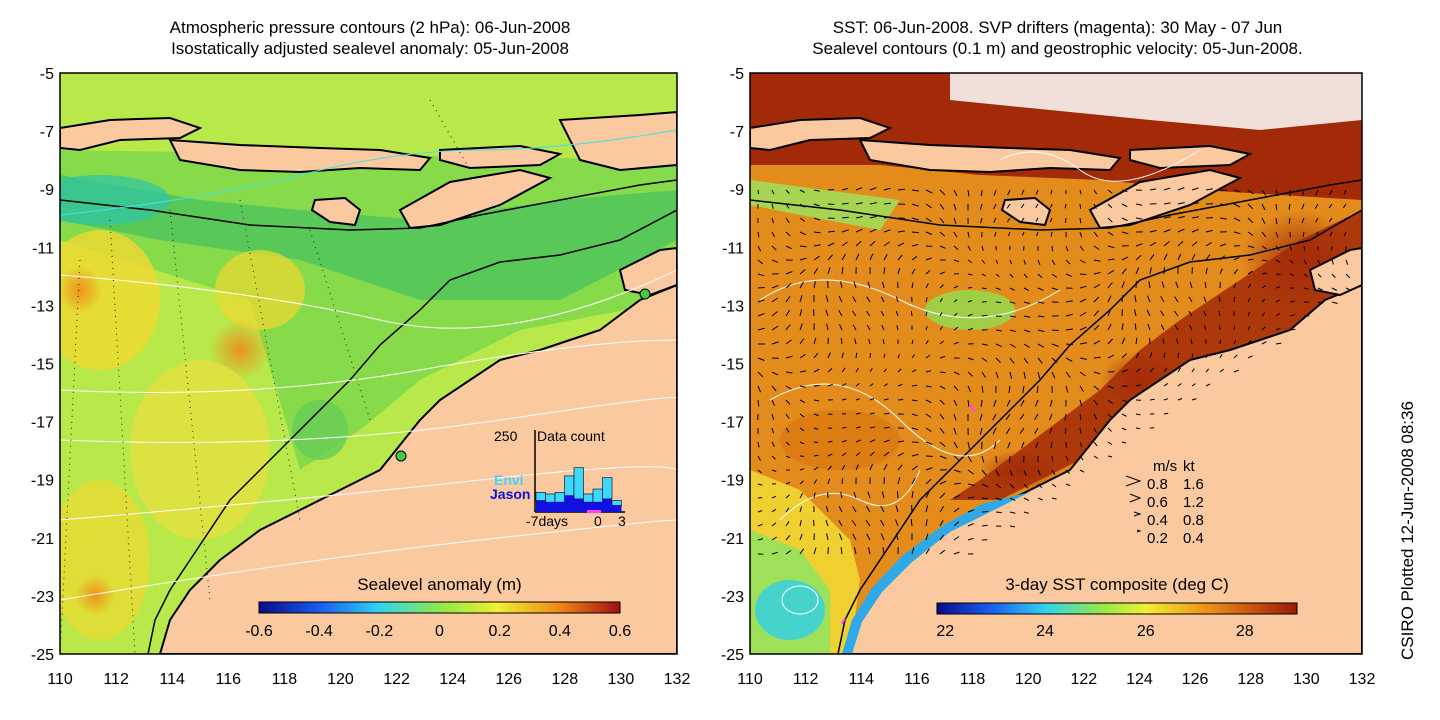 The height and width of the screenshot is (720, 1440). I want to click on inset-xtick-start: -7days, so click(547, 521).